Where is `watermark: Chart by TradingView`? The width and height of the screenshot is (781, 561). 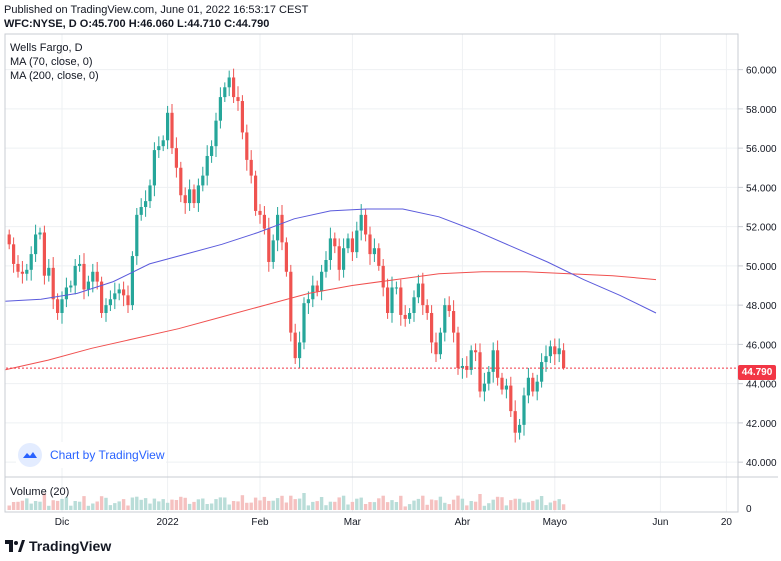
watermark: Chart by TradingView is located at coordinates (91, 455).